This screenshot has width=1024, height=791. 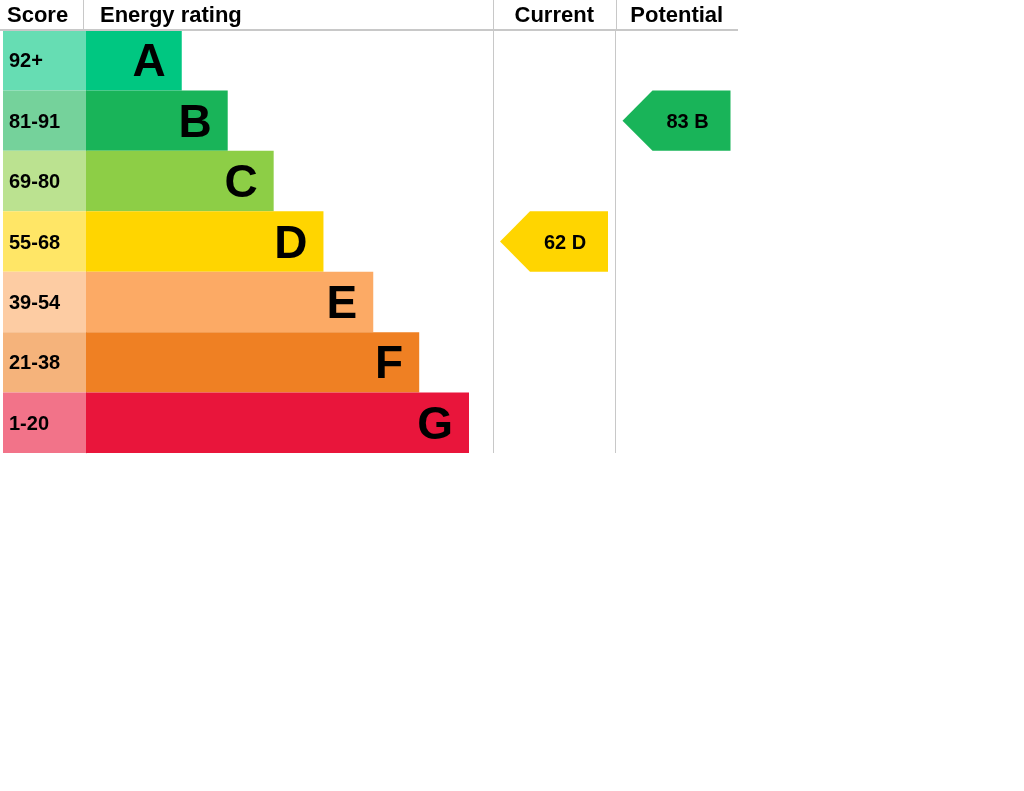 I want to click on annotation: C, so click(x=241, y=181).